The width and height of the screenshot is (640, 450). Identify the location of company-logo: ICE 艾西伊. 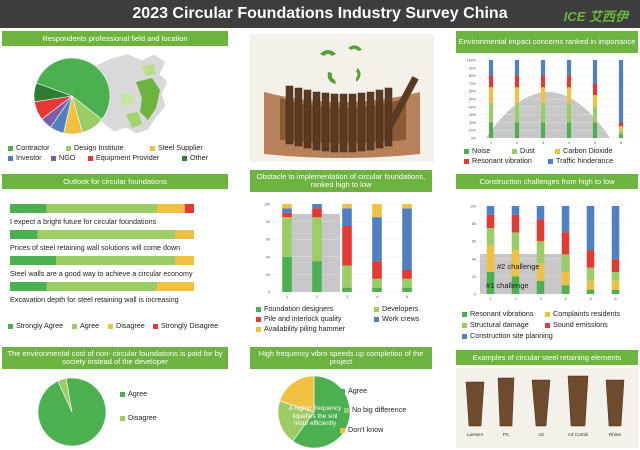
(595, 16).